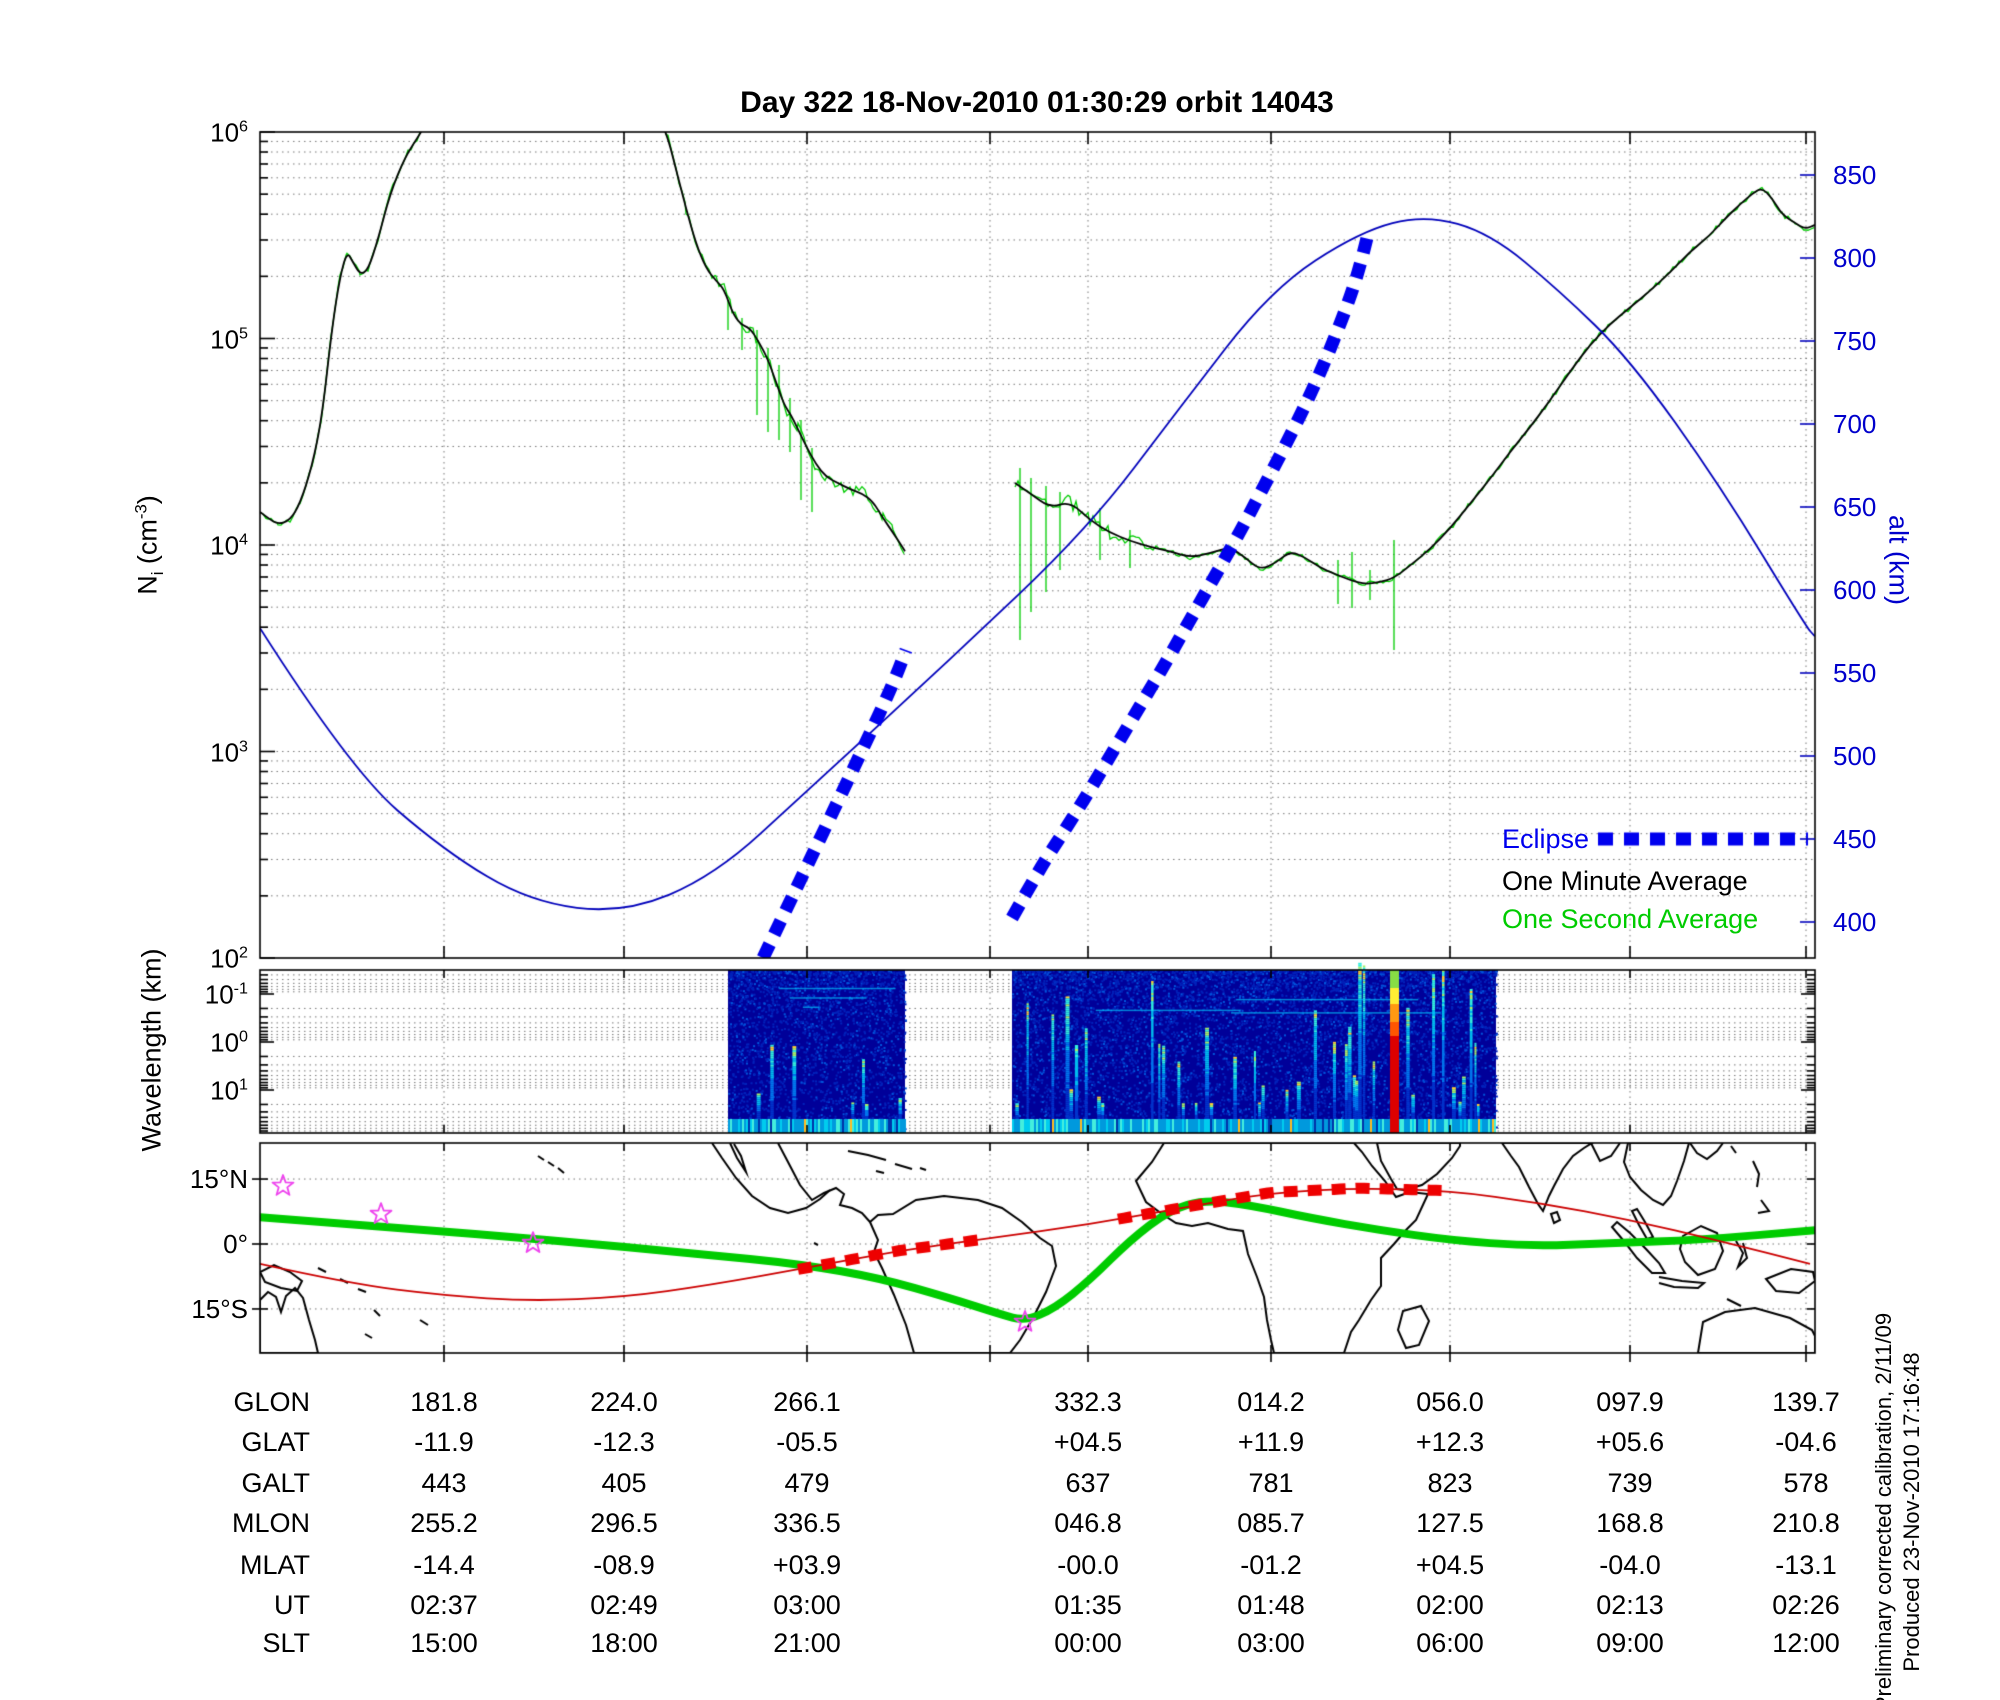  What do you see at coordinates (1911, 1512) in the screenshot?
I see `side-note-produced: Produced 23-Nov-2010 17:16:48` at bounding box center [1911, 1512].